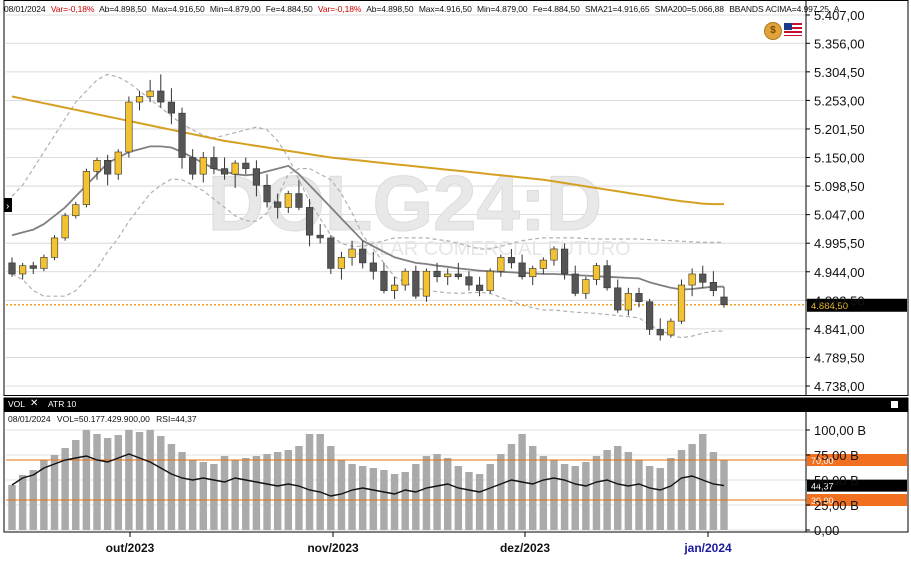  I want to click on price-tick-label: 5.047,00, so click(839, 215).